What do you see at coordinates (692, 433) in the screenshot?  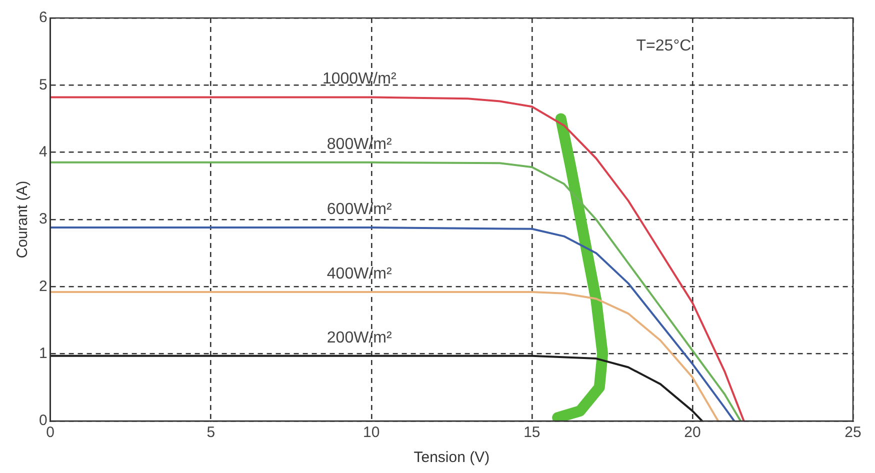 I see `x-tick-label: 20` at bounding box center [692, 433].